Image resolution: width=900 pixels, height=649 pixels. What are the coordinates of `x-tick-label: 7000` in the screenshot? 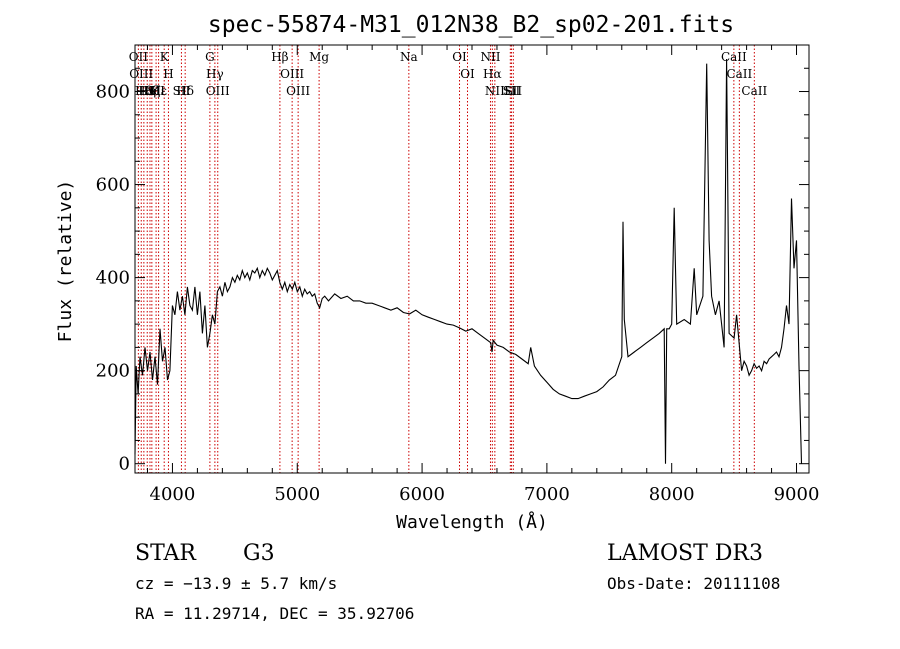 It's located at (547, 494).